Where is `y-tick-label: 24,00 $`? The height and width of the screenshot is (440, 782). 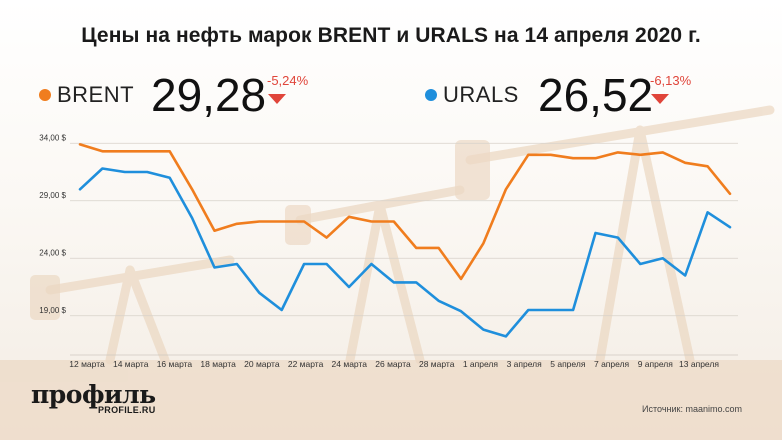 y-tick-label: 24,00 $ is located at coordinates (52, 252).